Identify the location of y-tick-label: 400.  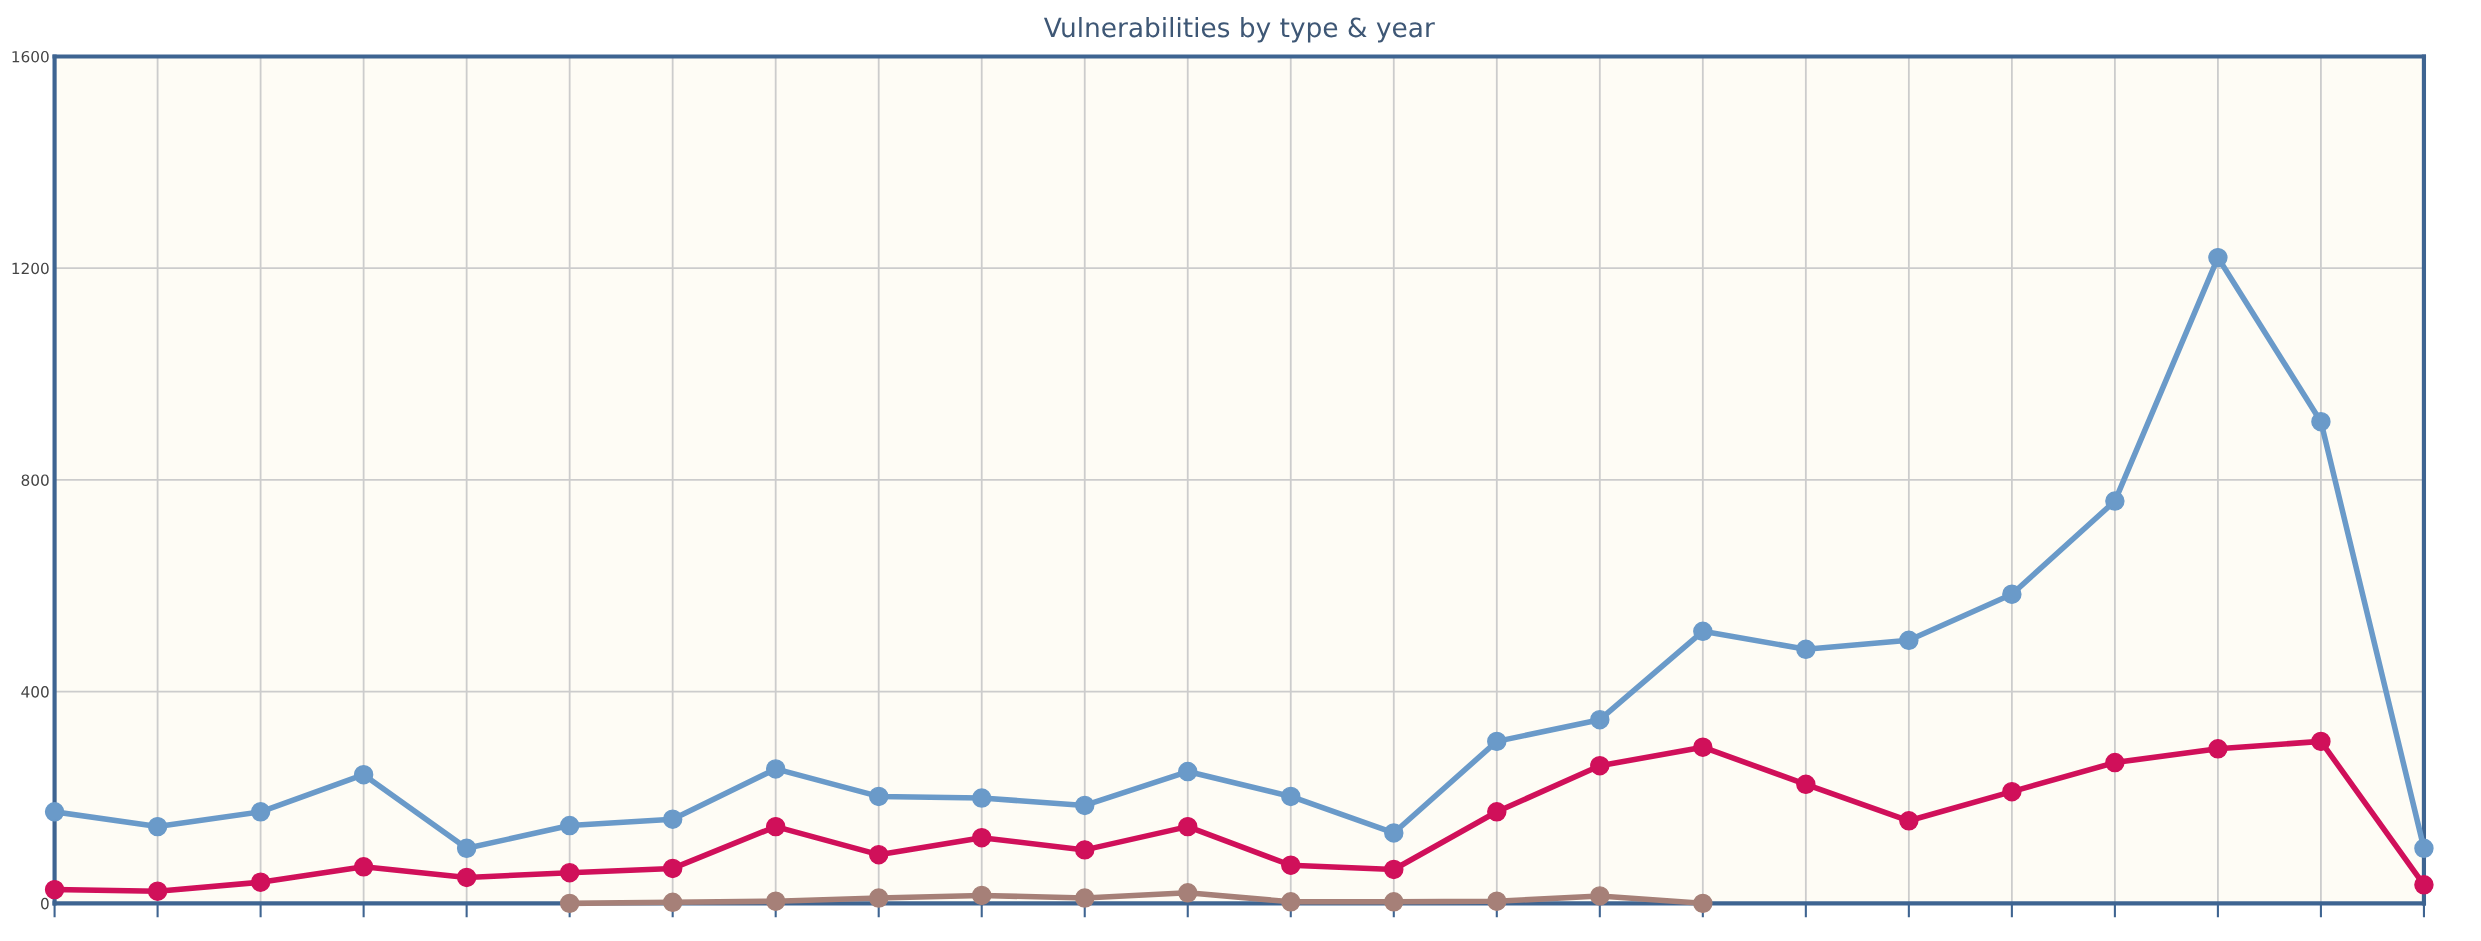
(35, 692).